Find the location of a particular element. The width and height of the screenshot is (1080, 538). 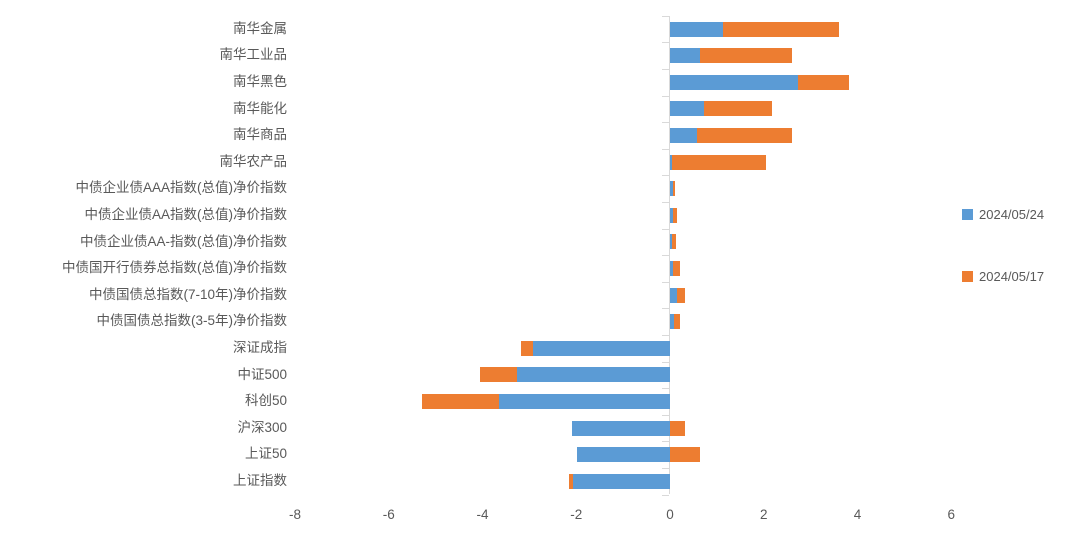

category-axis-line is located at coordinates (669, 255).